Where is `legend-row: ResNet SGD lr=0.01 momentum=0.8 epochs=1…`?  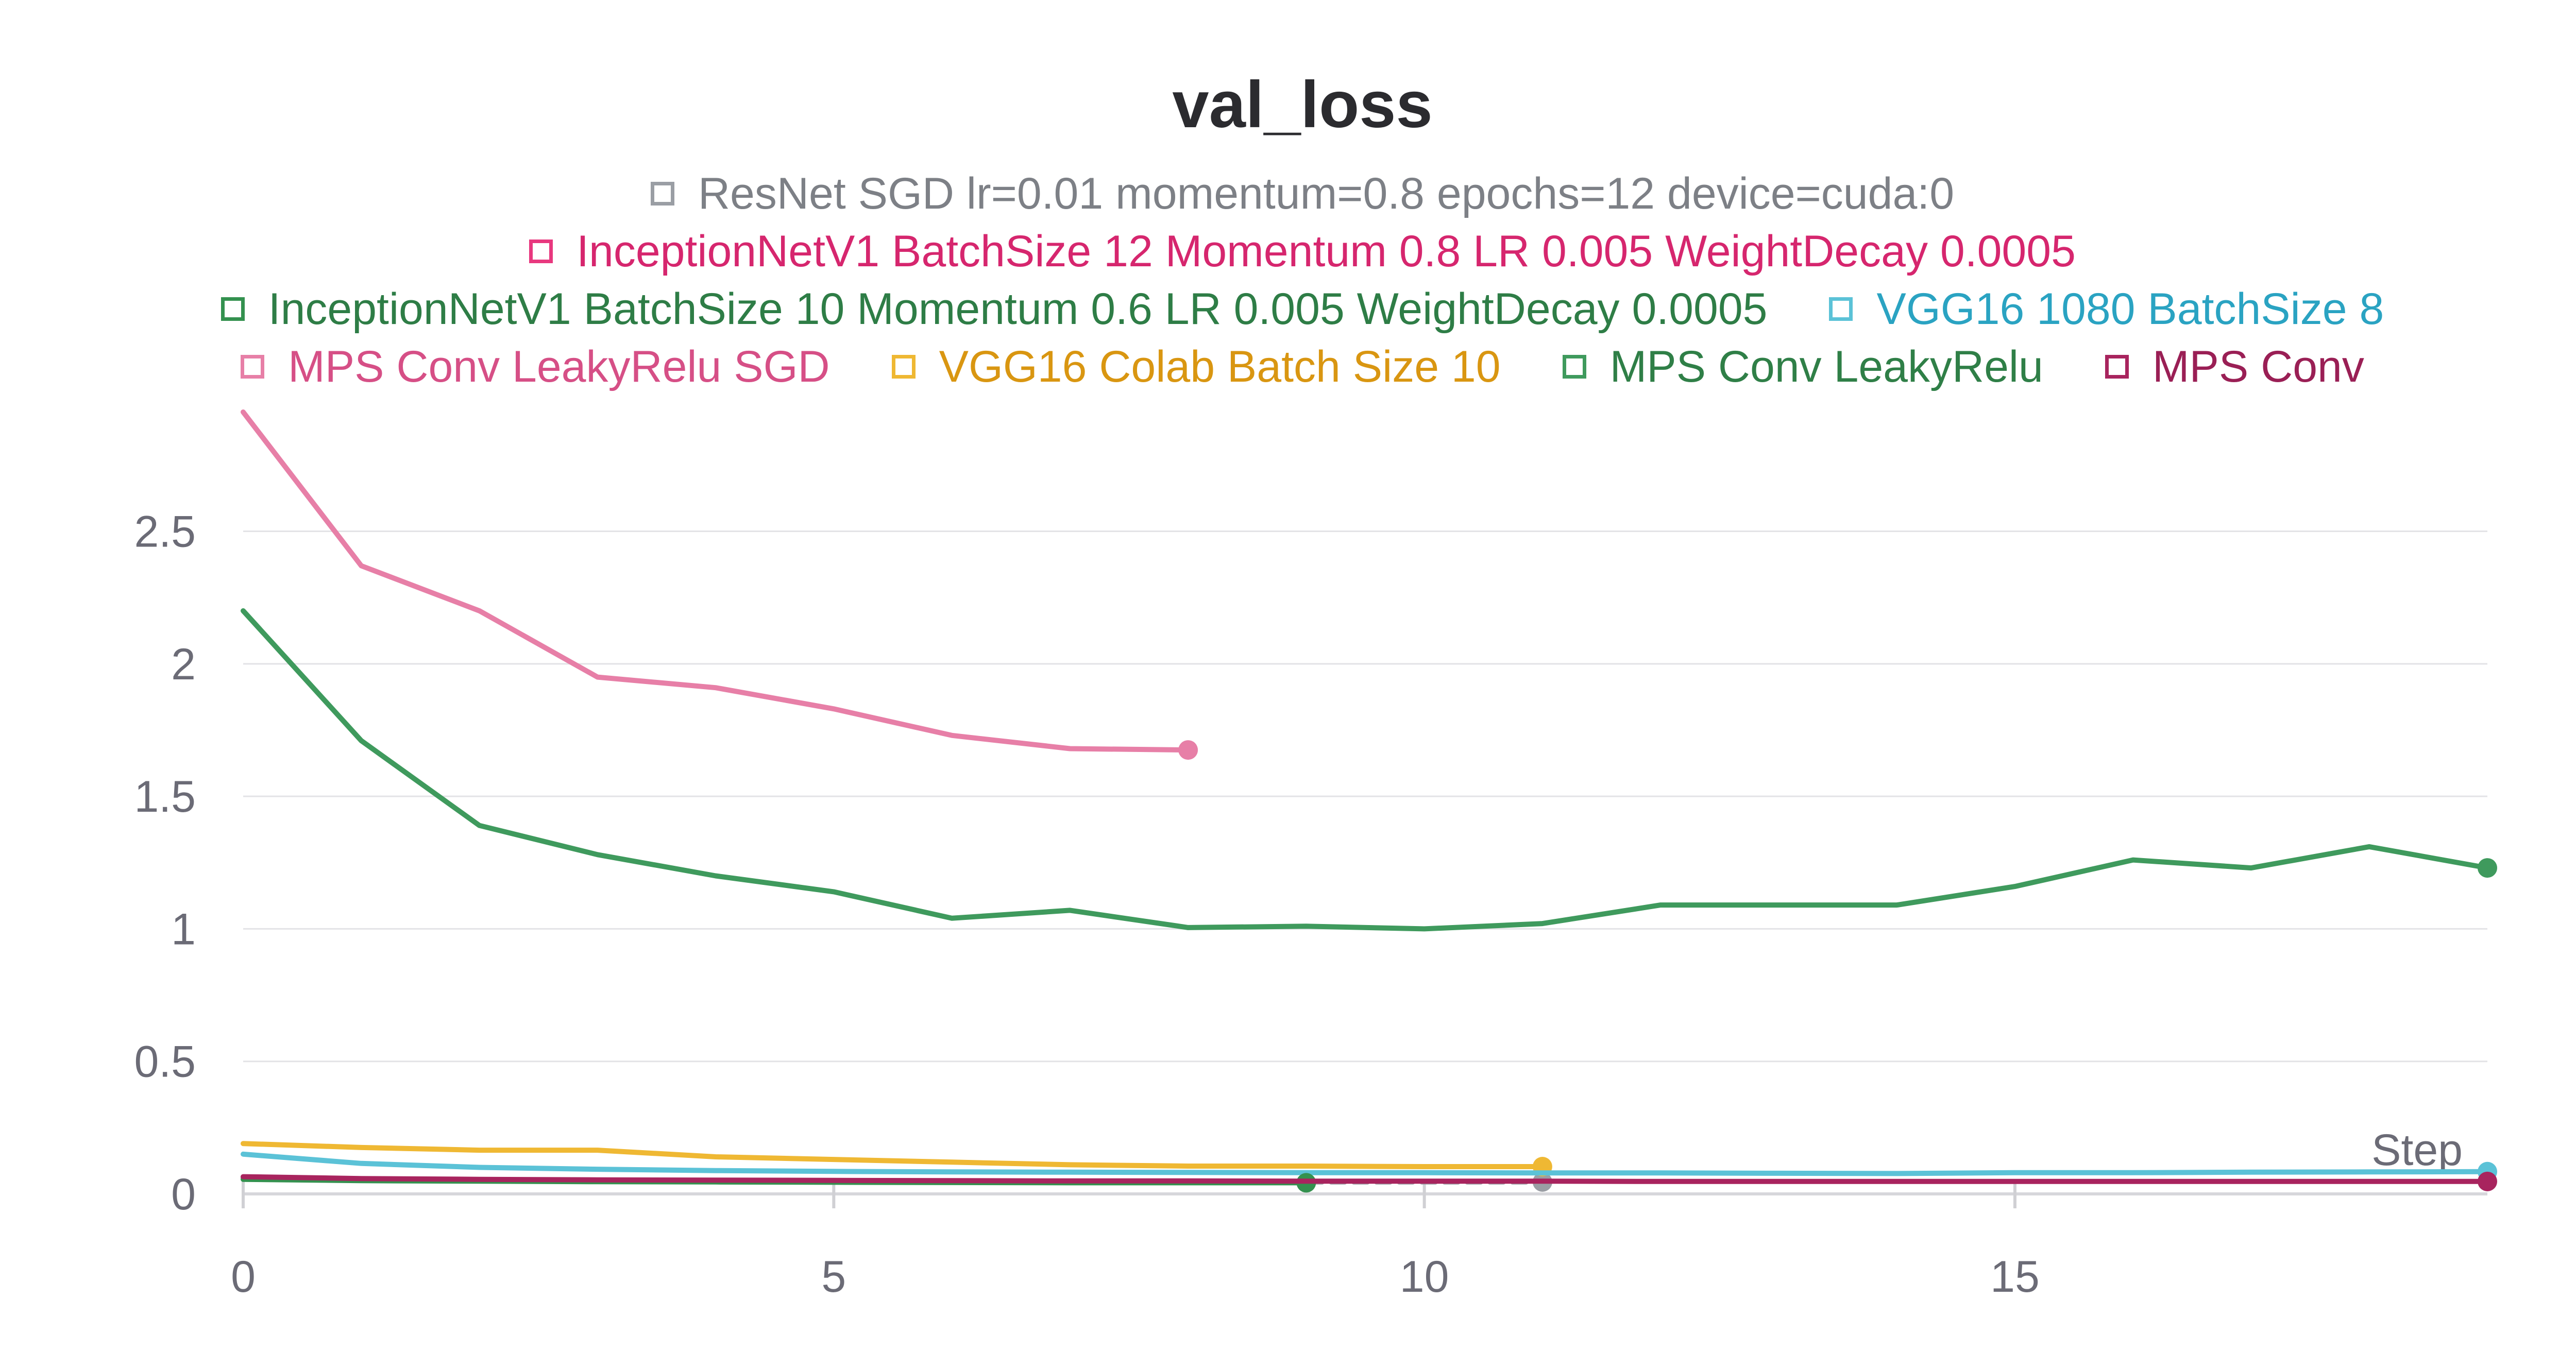 legend-row: ResNet SGD lr=0.01 momentum=0.8 epochs=1… is located at coordinates (1288, 194).